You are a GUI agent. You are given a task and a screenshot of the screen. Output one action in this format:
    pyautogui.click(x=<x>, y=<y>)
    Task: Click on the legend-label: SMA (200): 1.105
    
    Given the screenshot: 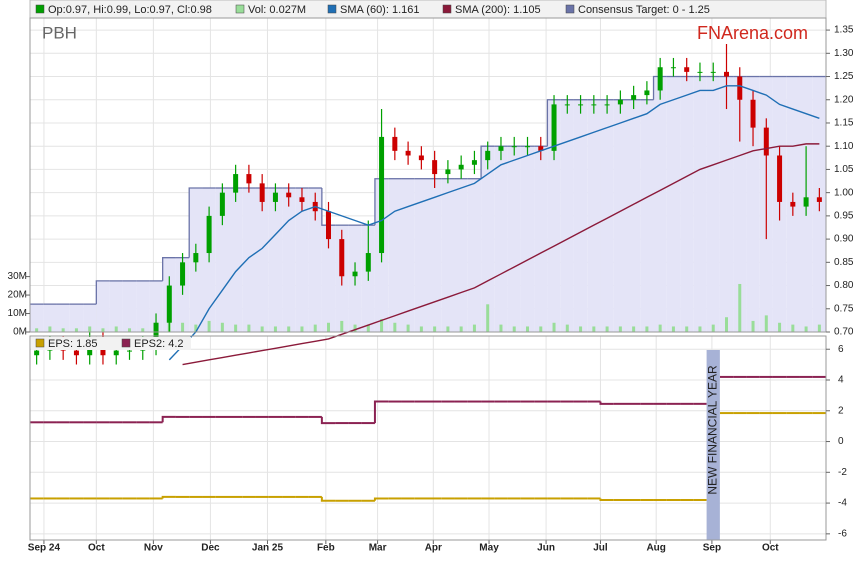 What is the action you would take?
    pyautogui.click(x=498, y=10)
    